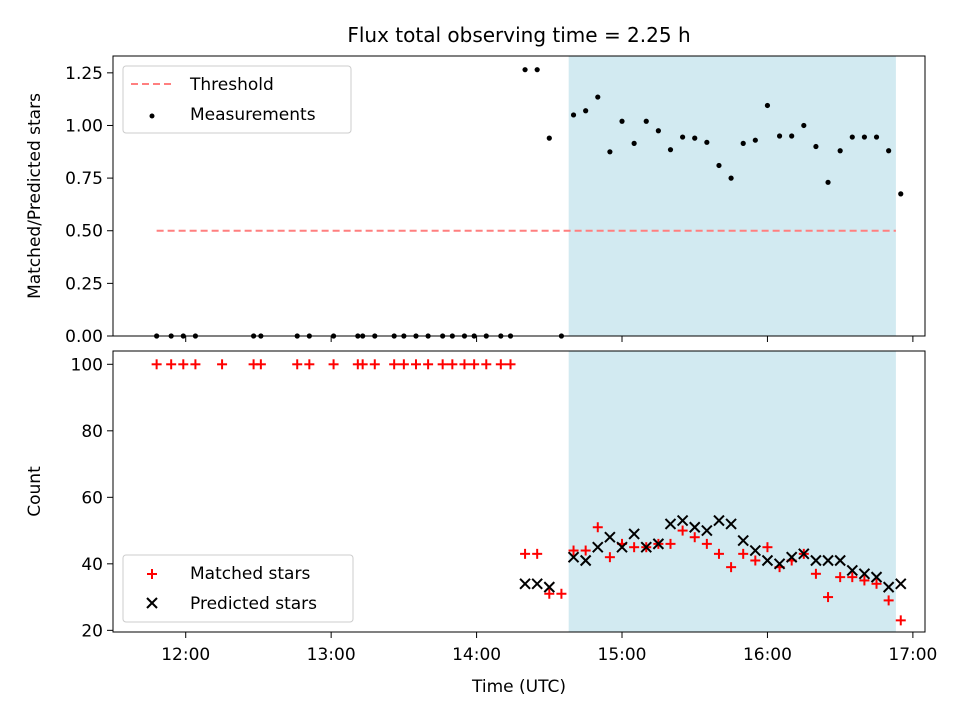  Describe the element at coordinates (912, 655) in the screenshot. I see `x-tick-label: 17:00` at that location.